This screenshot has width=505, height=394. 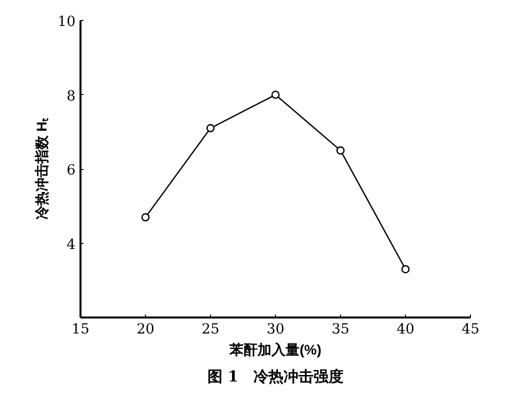 I want to click on y-tick-label: 8, so click(x=71, y=96).